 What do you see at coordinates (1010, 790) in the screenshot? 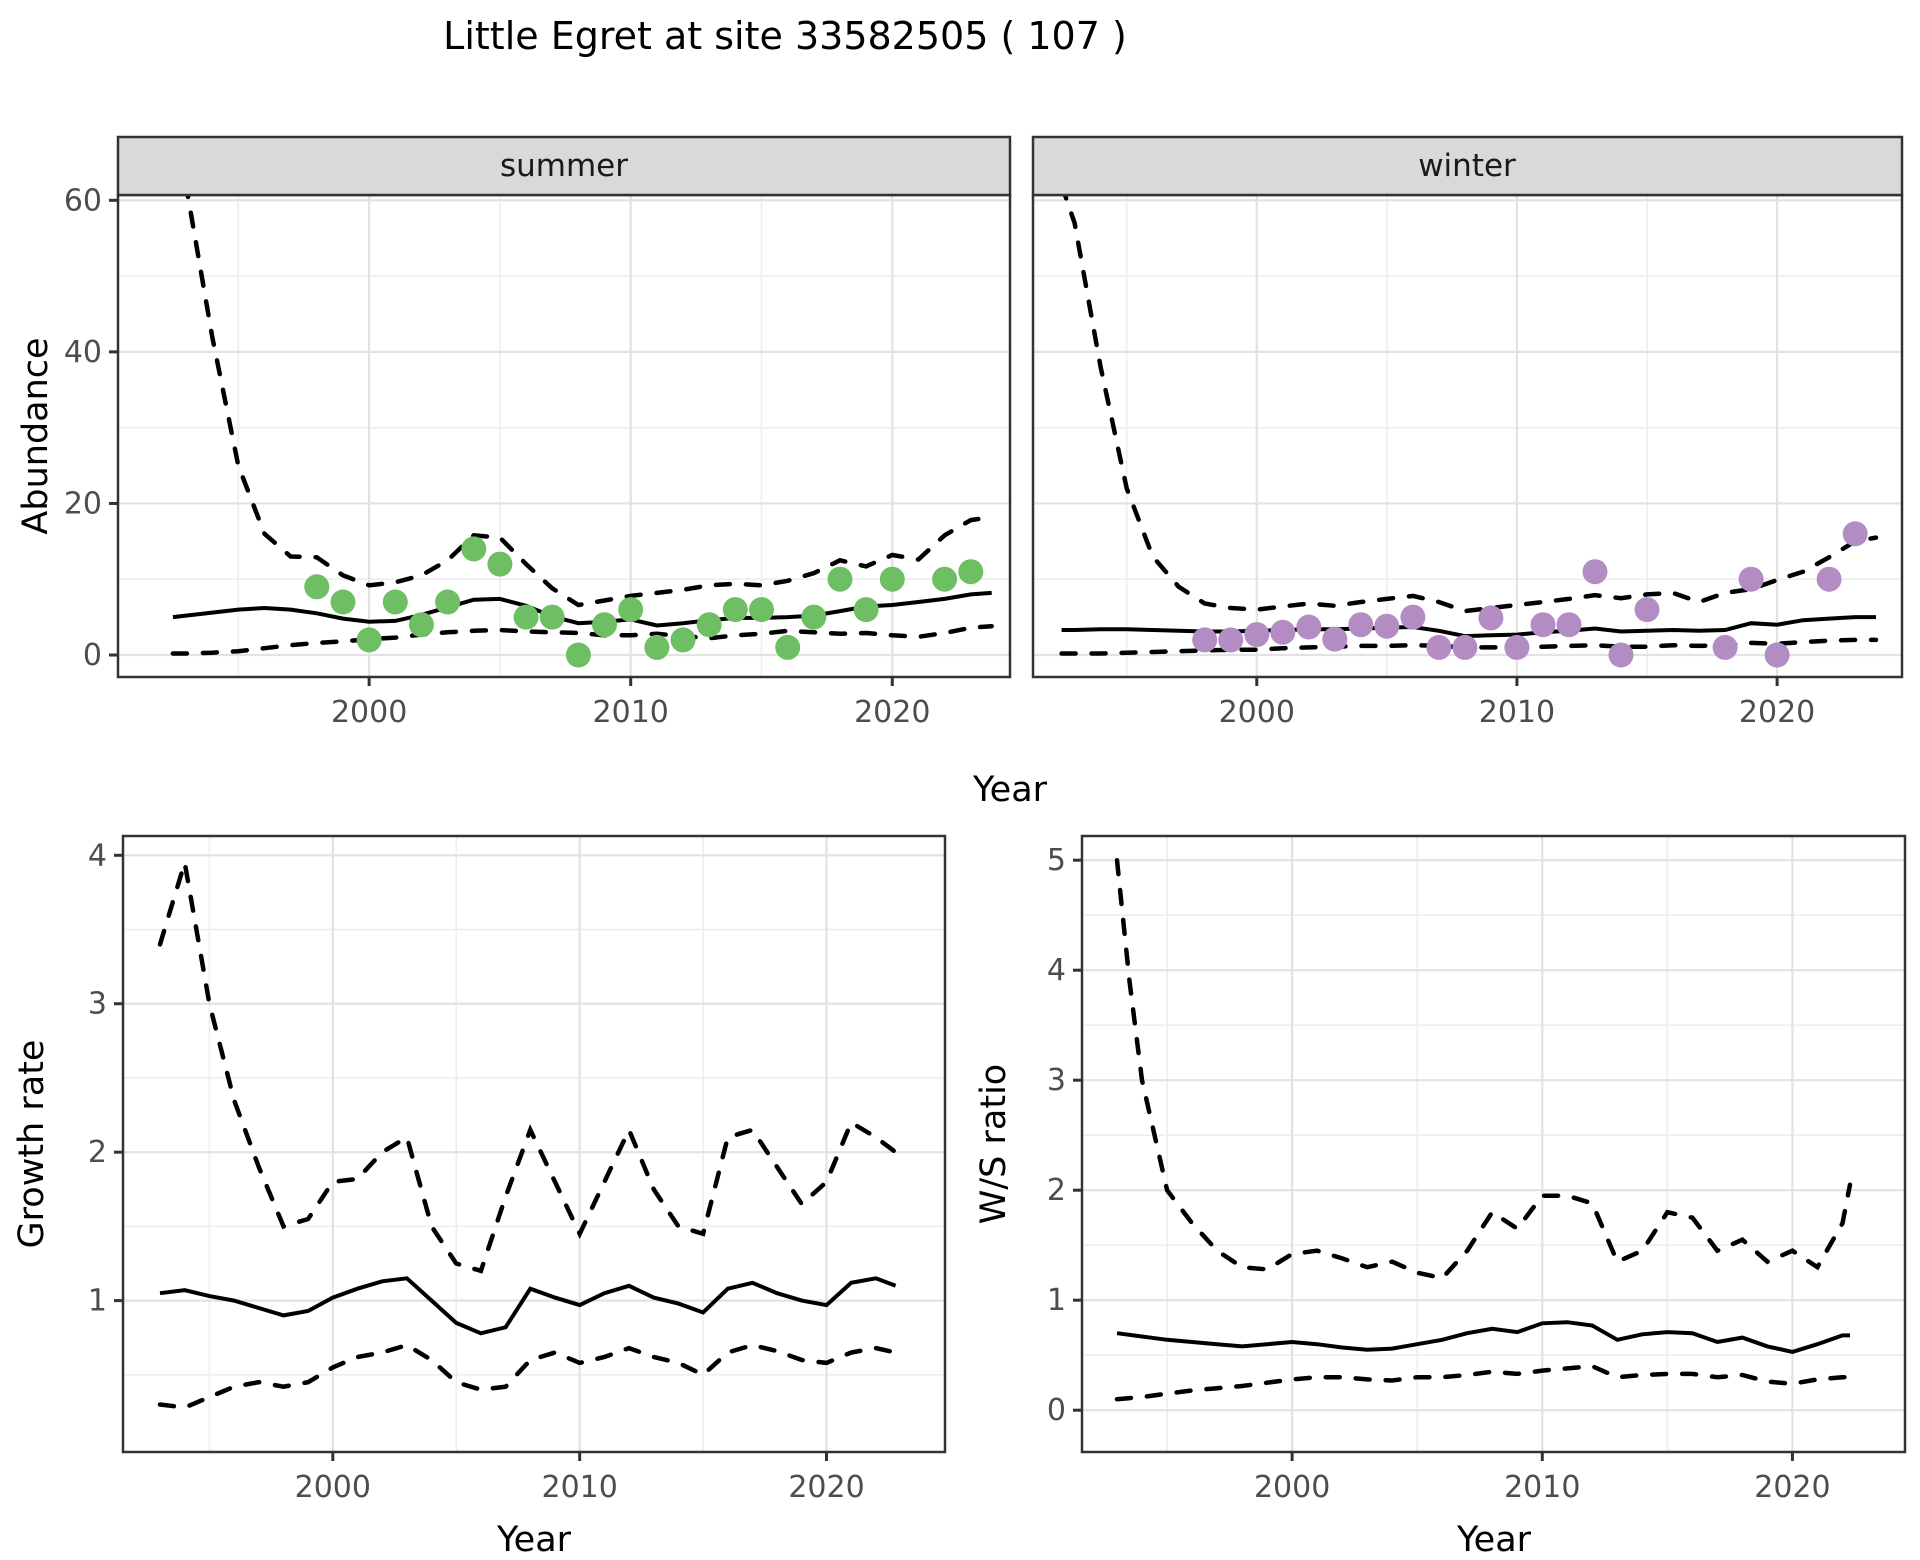
I see `x-axis-title-year-top: Year` at bounding box center [1010, 790].